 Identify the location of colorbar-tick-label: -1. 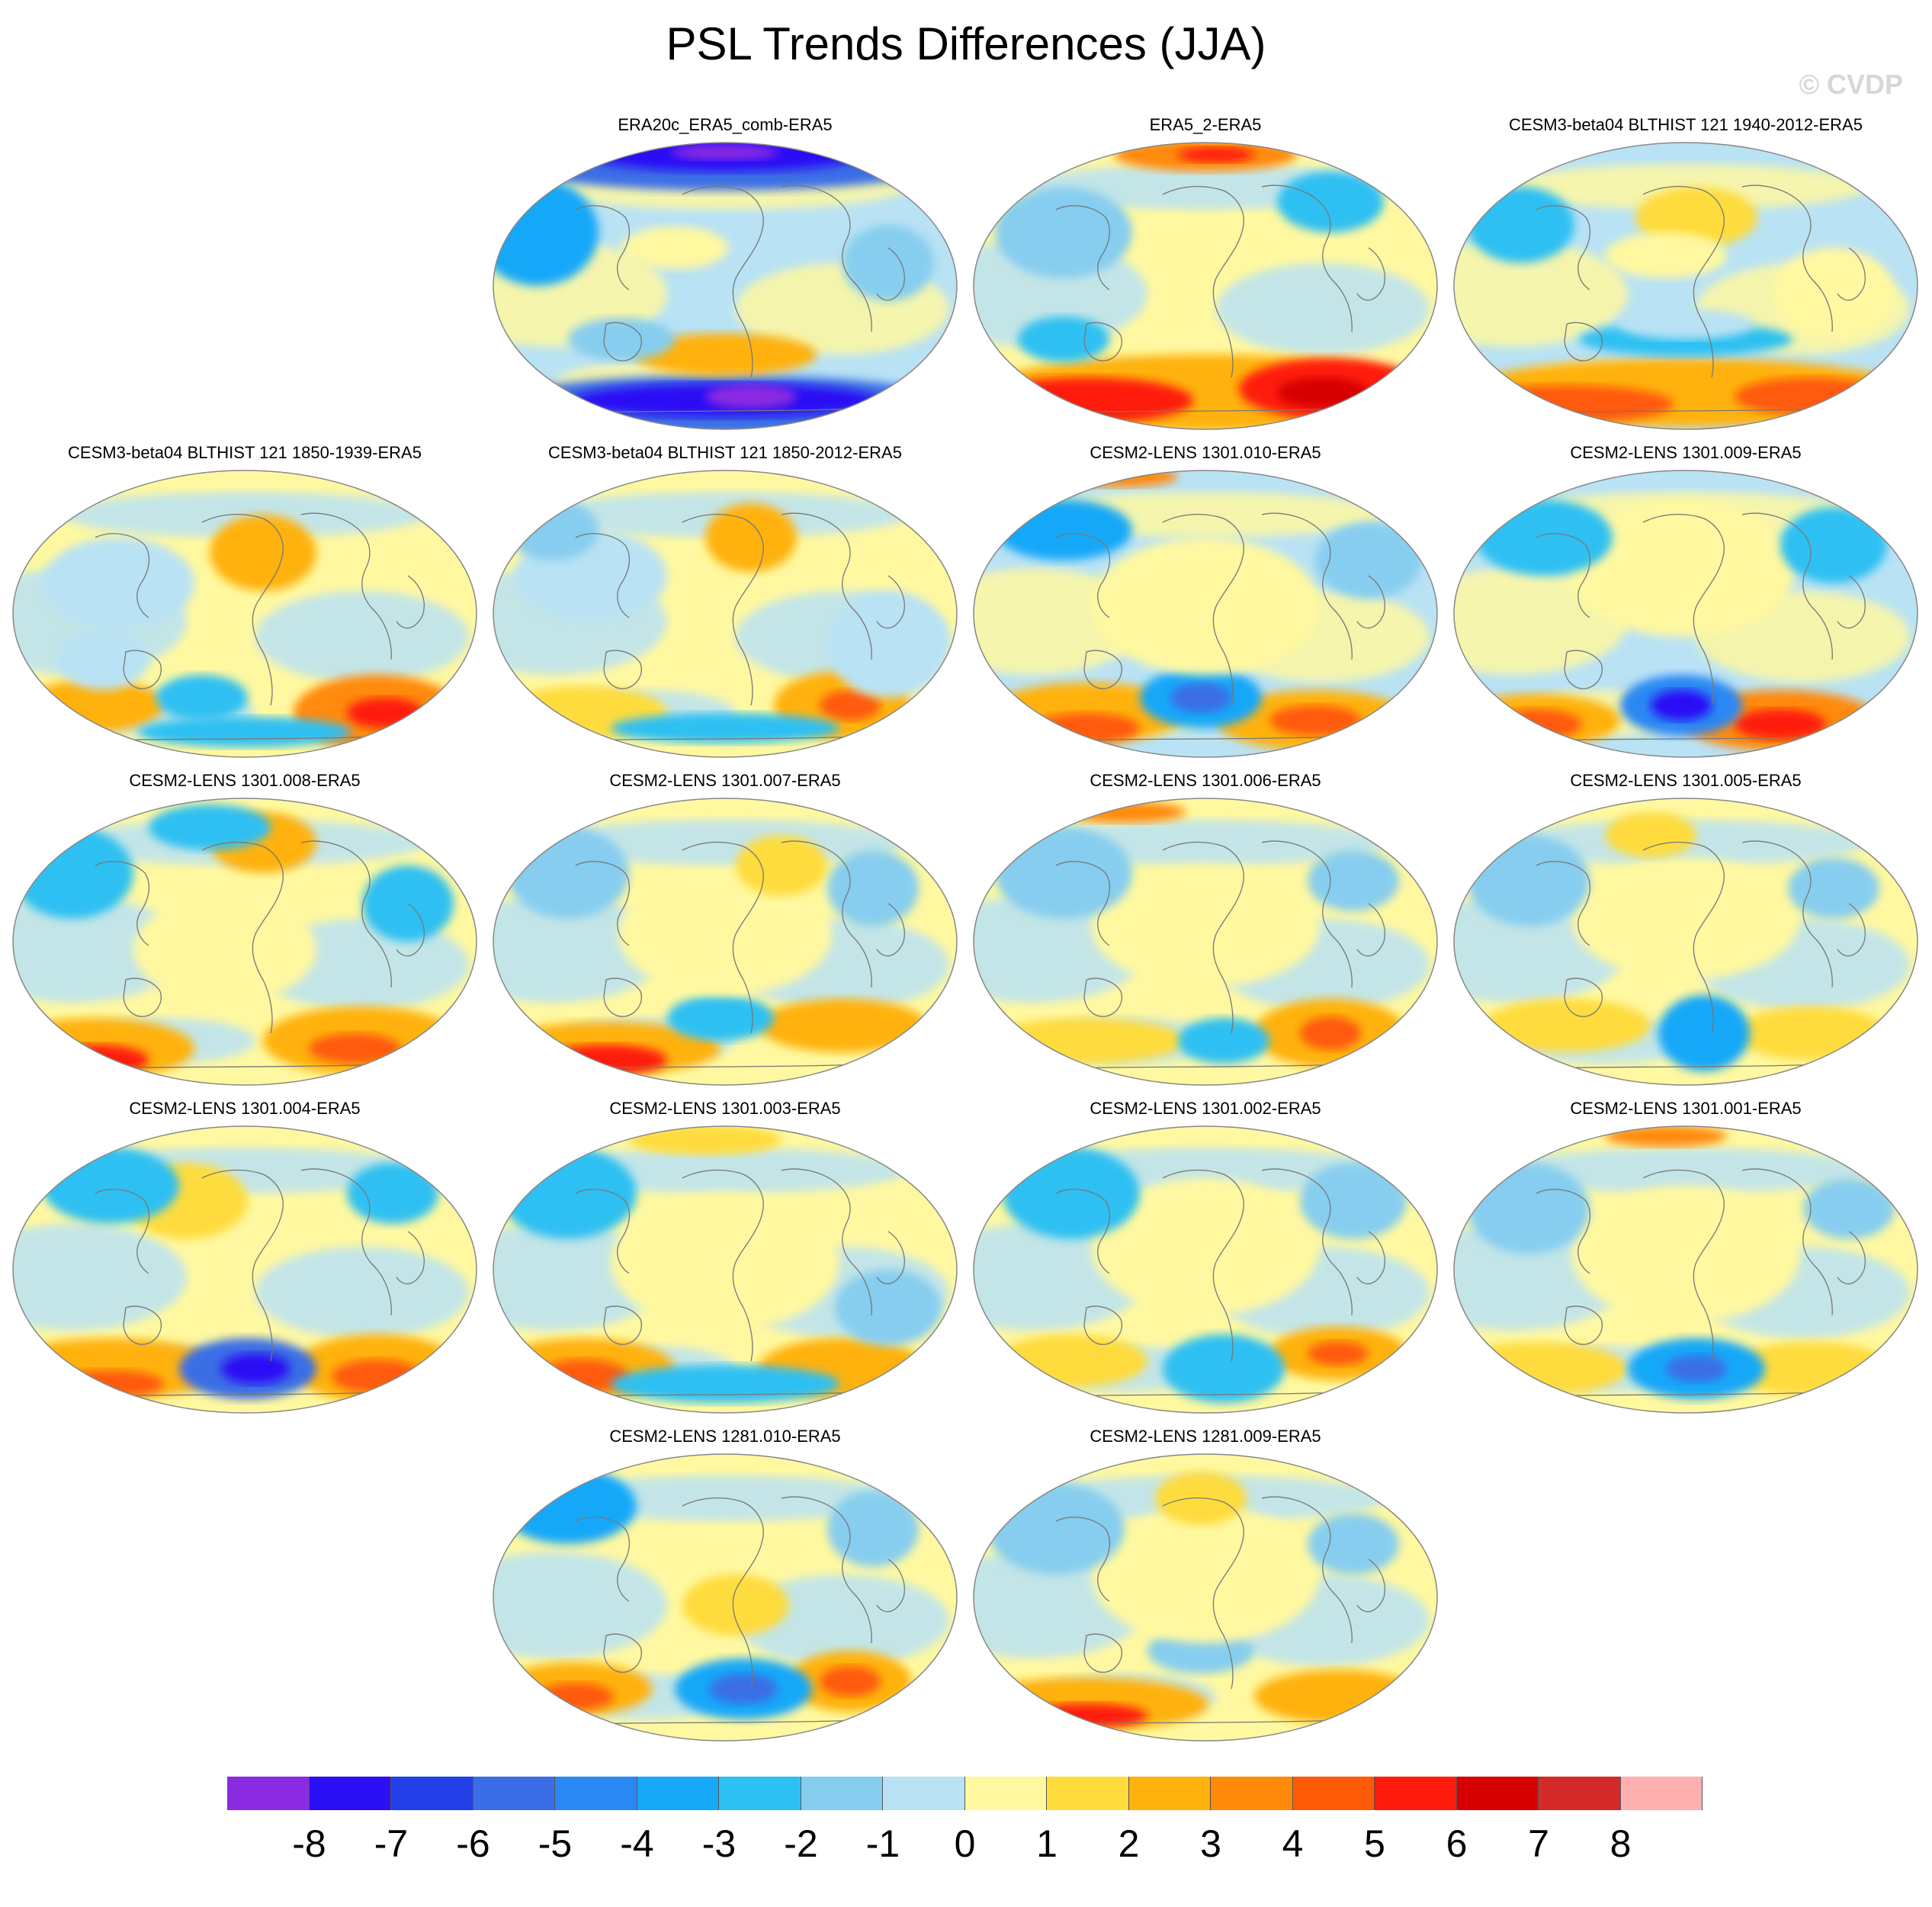
(882, 1843).